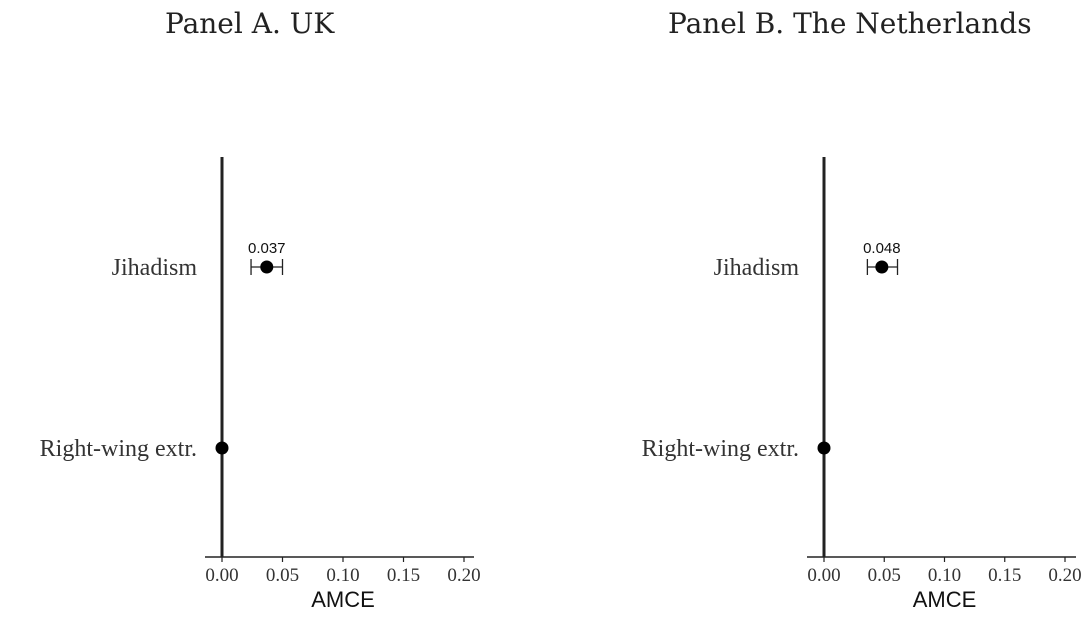 The width and height of the screenshot is (1089, 617). I want to click on panel-a-x-tick-label: 0.05, so click(282, 575).